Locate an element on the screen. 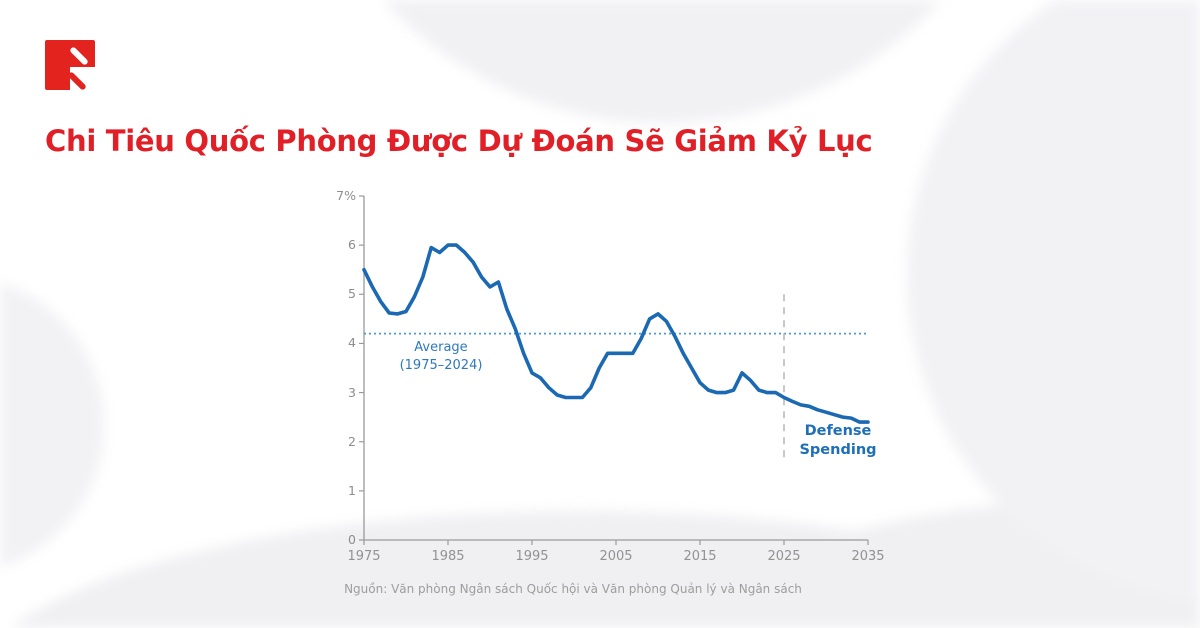 The image size is (1200, 628). y-tick-label: 4 is located at coordinates (352, 342).